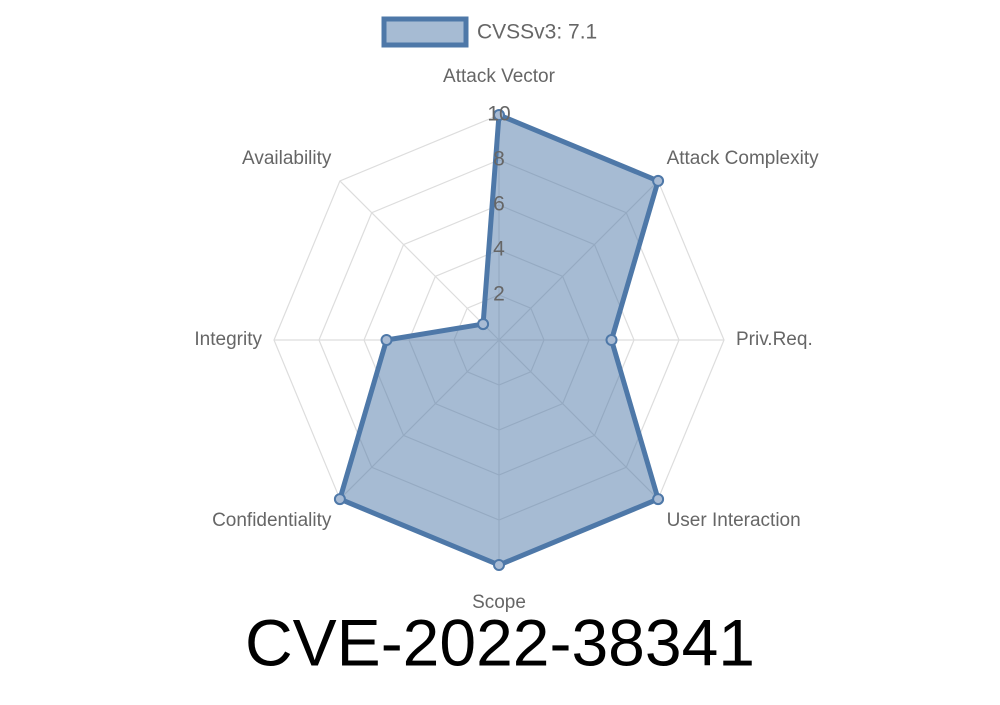  Describe the element at coordinates (499, 294) in the screenshot. I see `r-tick-label: 2` at that location.